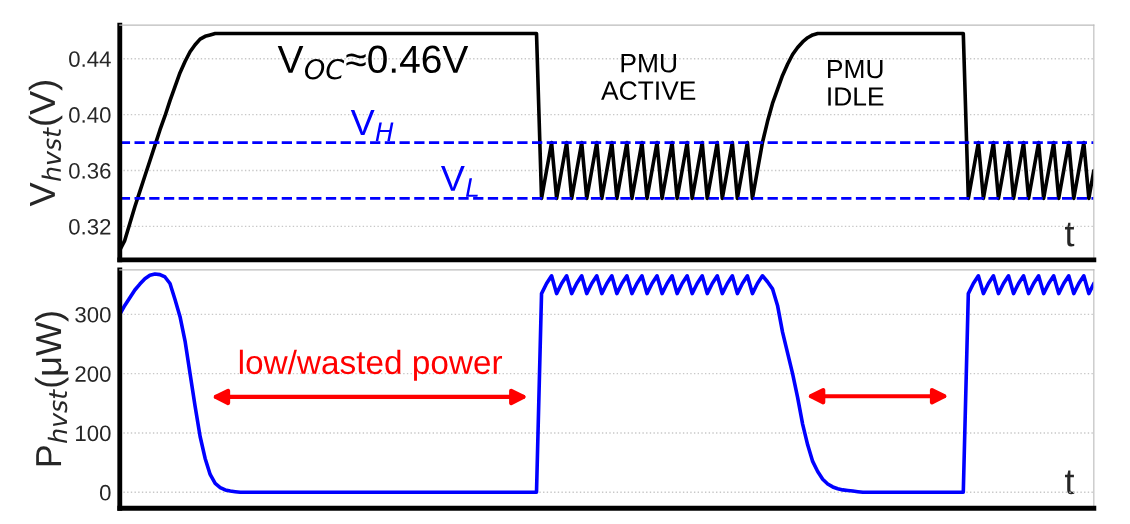 This screenshot has width=1130, height=524. Describe the element at coordinates (93, 314) in the screenshot. I see `y-tick-label: 300` at that location.